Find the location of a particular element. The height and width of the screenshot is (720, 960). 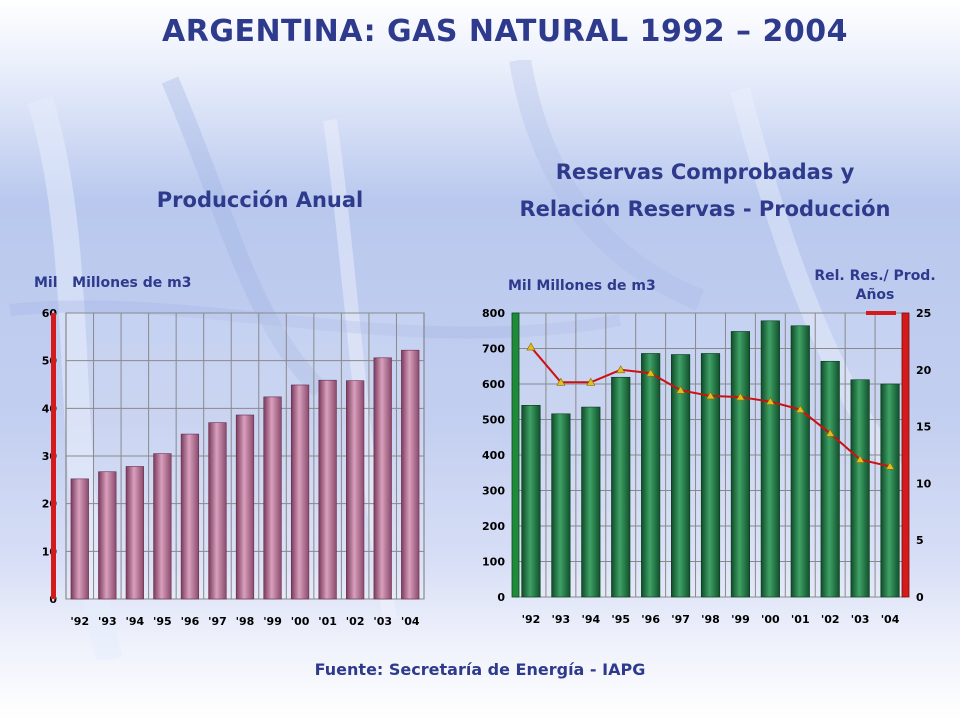

left-x-tick-label: '00 is located at coordinates (300, 621).